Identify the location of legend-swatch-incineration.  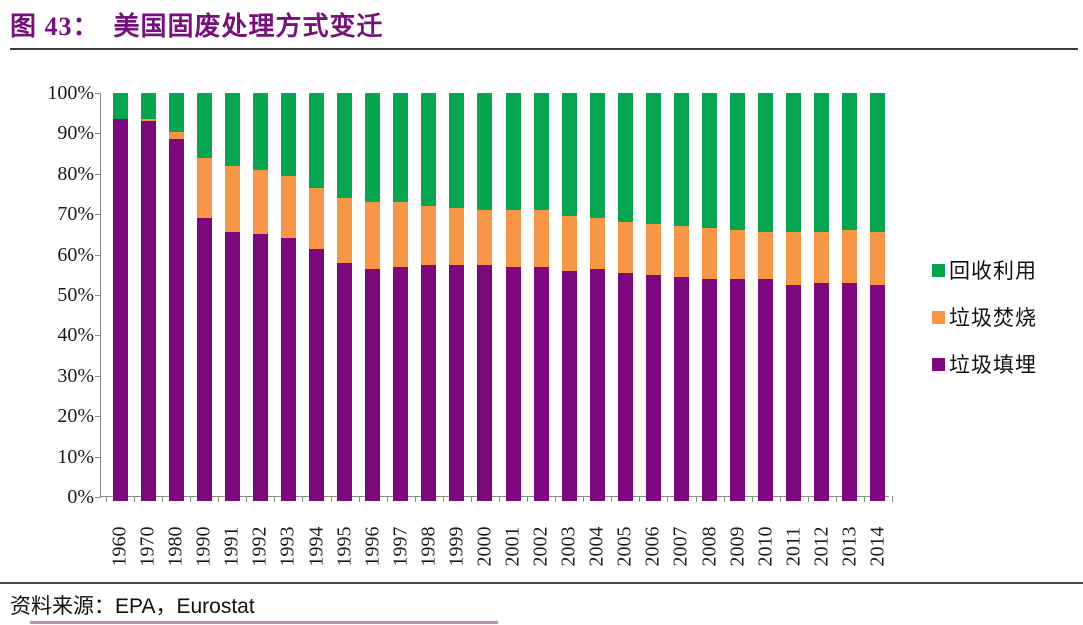
(938, 317).